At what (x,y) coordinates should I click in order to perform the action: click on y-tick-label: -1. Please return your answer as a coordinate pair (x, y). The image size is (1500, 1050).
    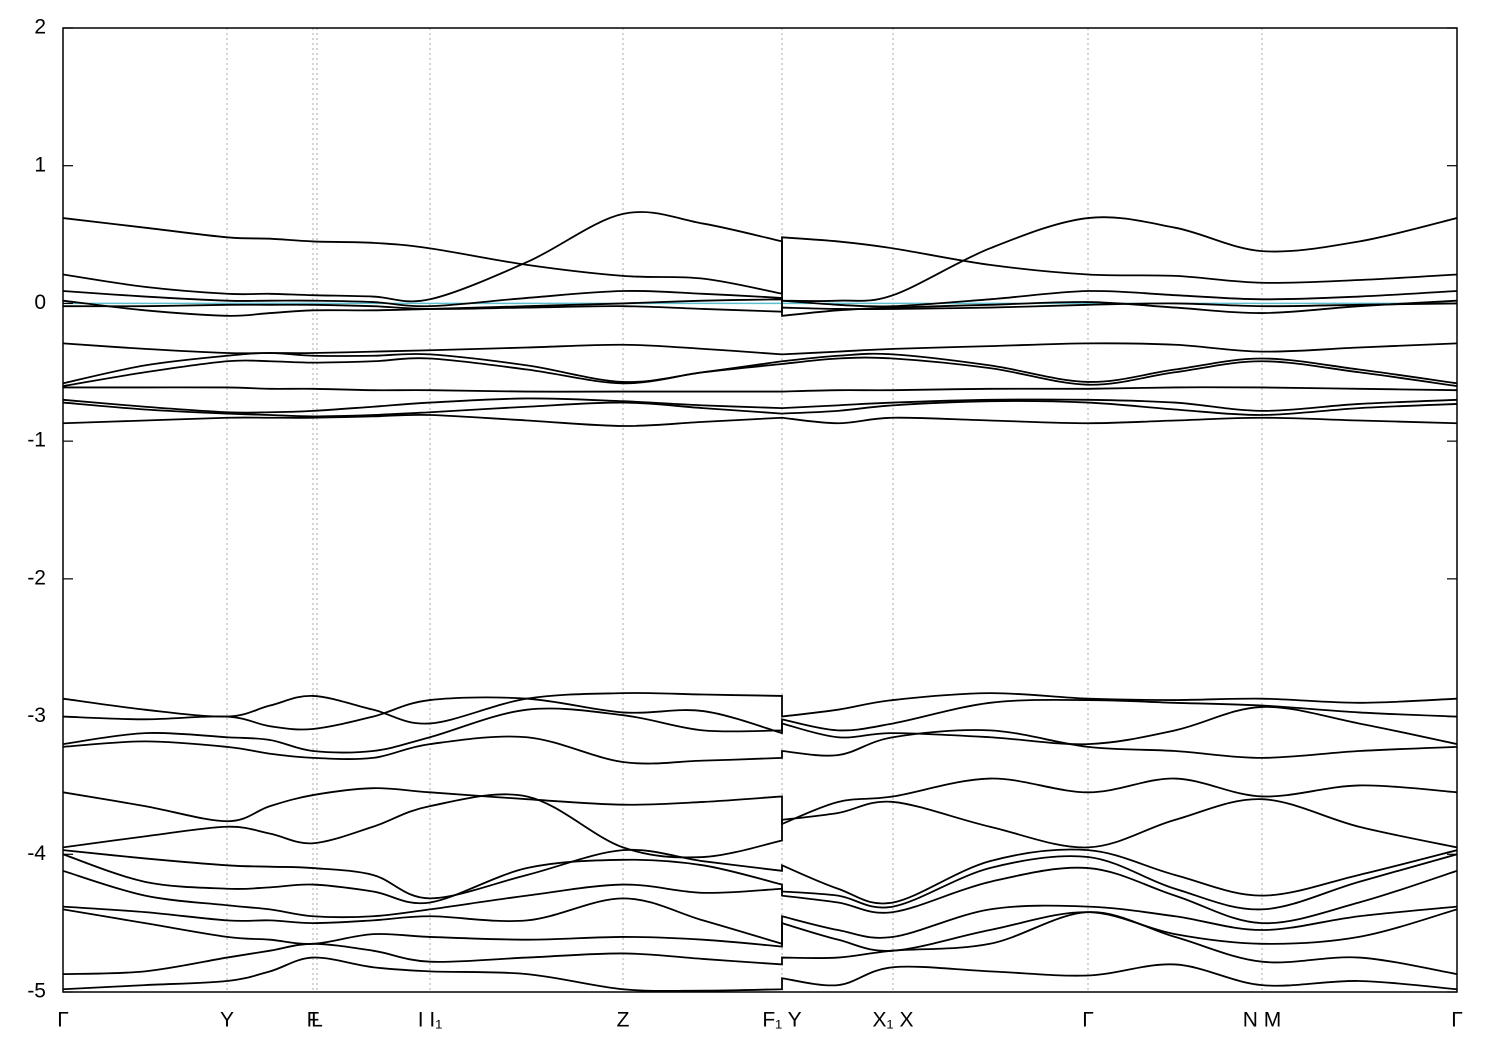
    Looking at the image, I should click on (36, 440).